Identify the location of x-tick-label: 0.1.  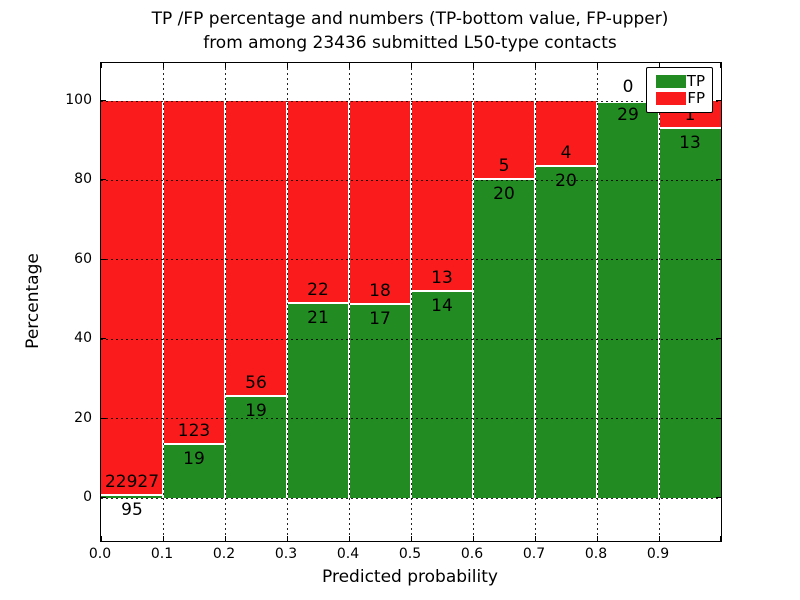
(162, 554).